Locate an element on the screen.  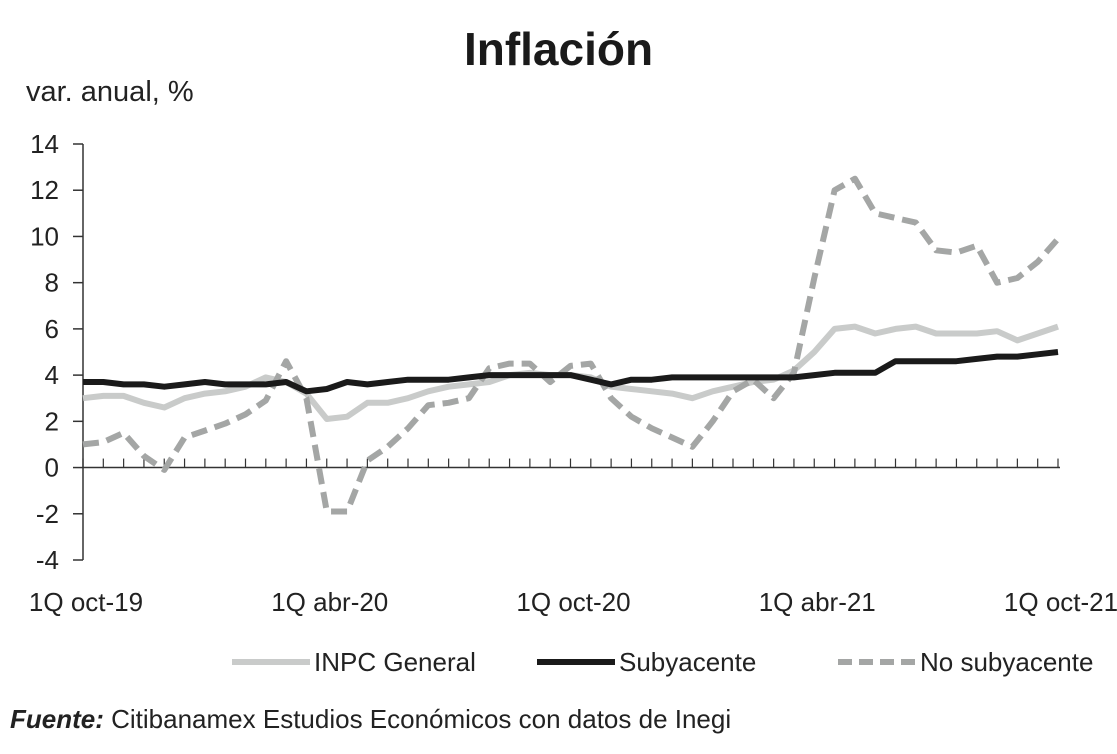
y-axis-label: var. anual, % is located at coordinates (110, 92).